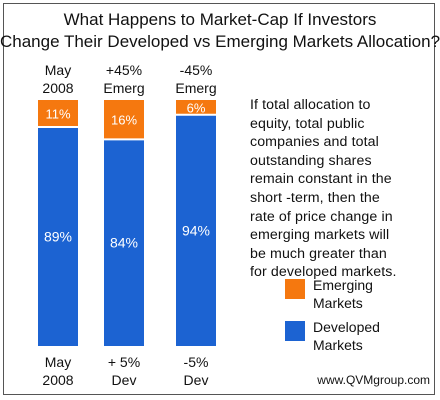 The image size is (440, 400). I want to click on top-label-3-line-2: Emerg, so click(195, 88).